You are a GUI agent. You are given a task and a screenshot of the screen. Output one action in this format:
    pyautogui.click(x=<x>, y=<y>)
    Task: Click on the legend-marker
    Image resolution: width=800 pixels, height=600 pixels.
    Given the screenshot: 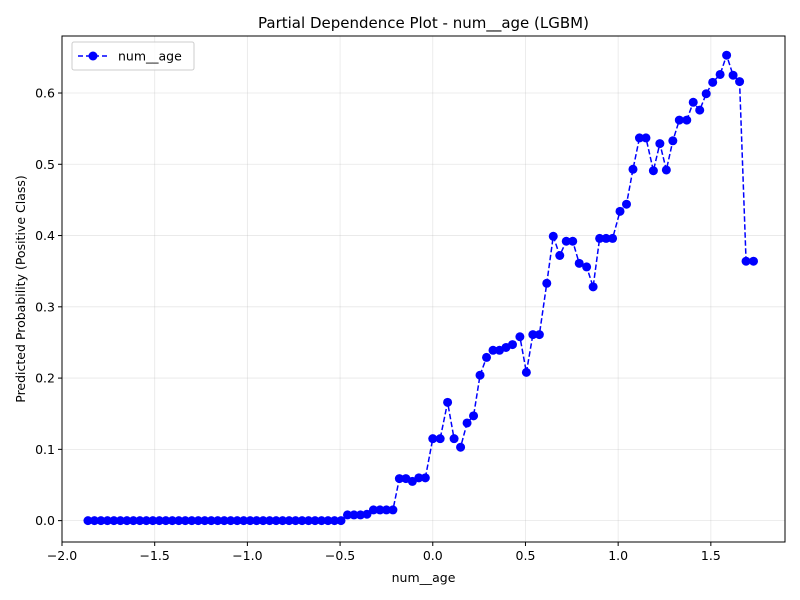 What is the action you would take?
    pyautogui.click(x=93, y=56)
    